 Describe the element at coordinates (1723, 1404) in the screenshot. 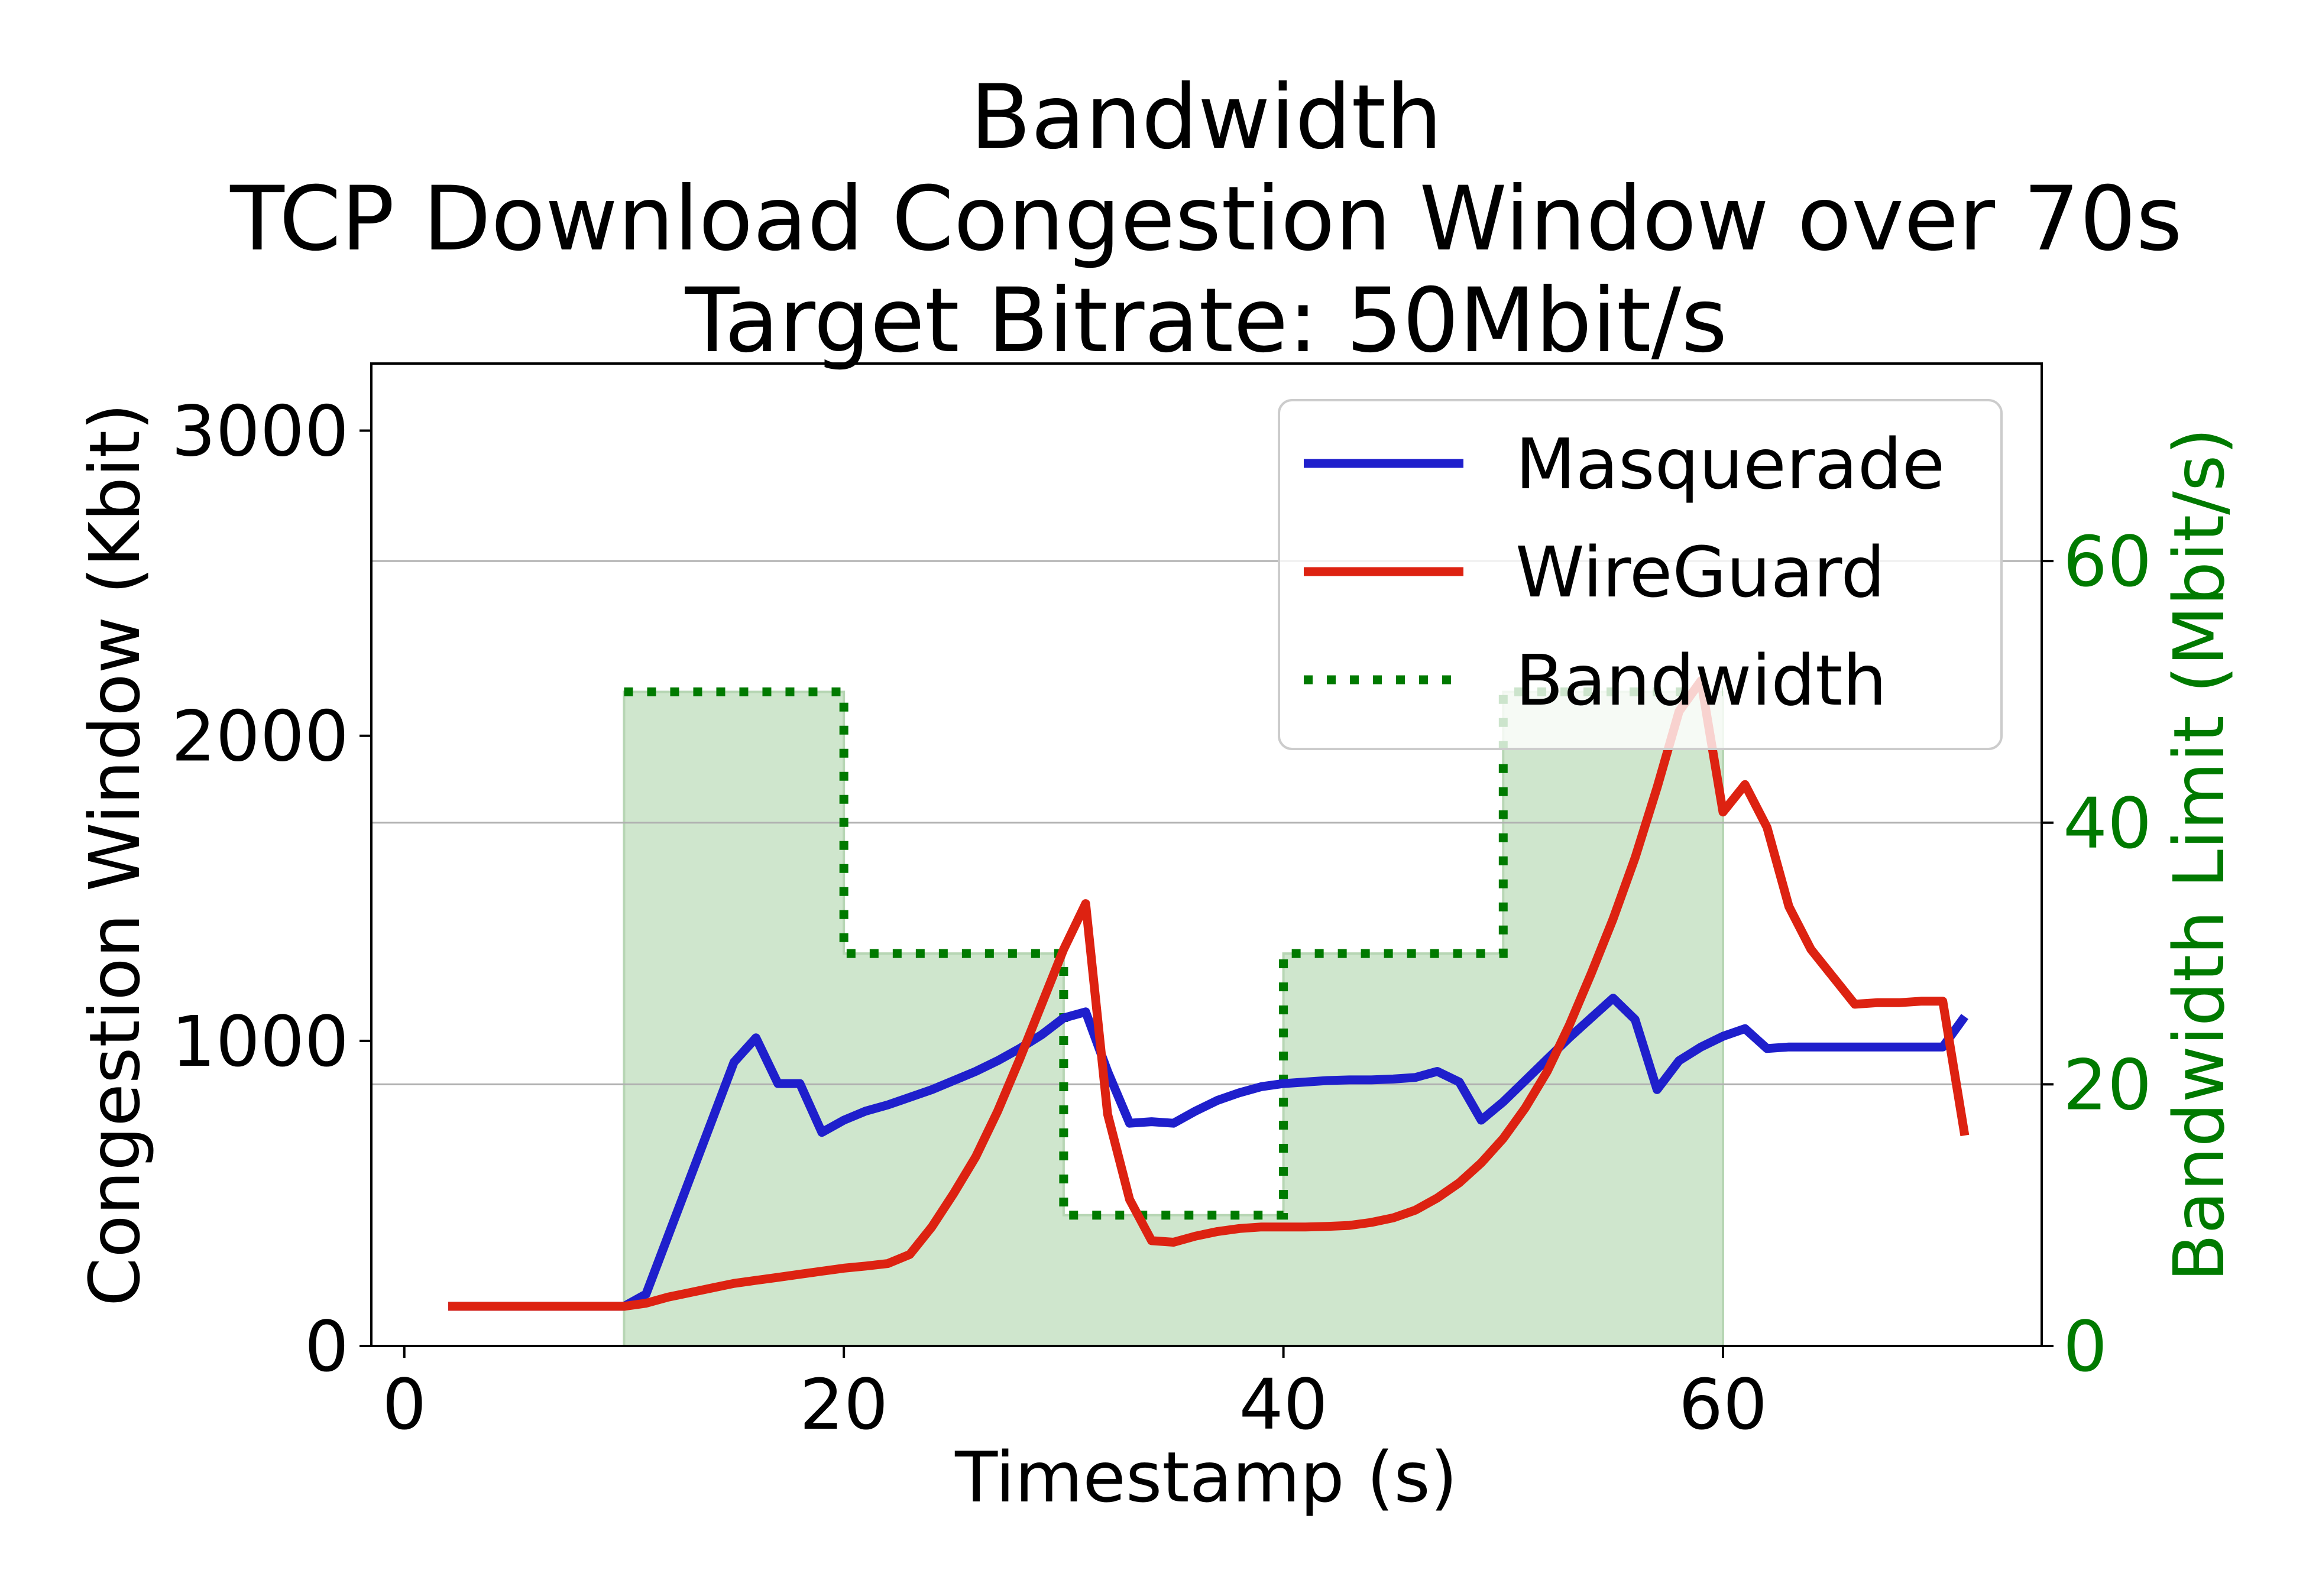

I see `x-tick-label: 60` at that location.